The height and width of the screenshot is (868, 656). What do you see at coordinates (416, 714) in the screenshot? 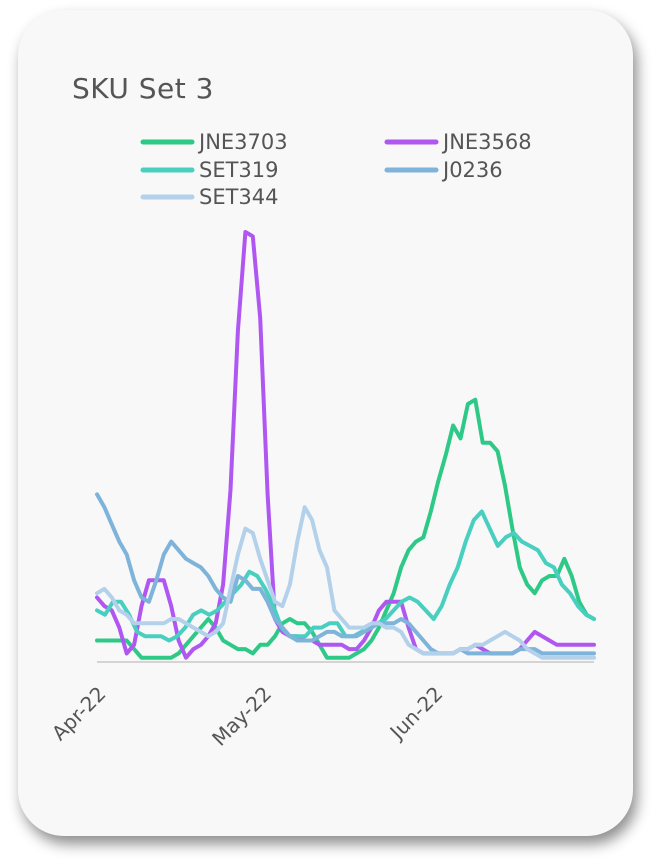
I see `x-tick-label: Jun-22` at bounding box center [416, 714].